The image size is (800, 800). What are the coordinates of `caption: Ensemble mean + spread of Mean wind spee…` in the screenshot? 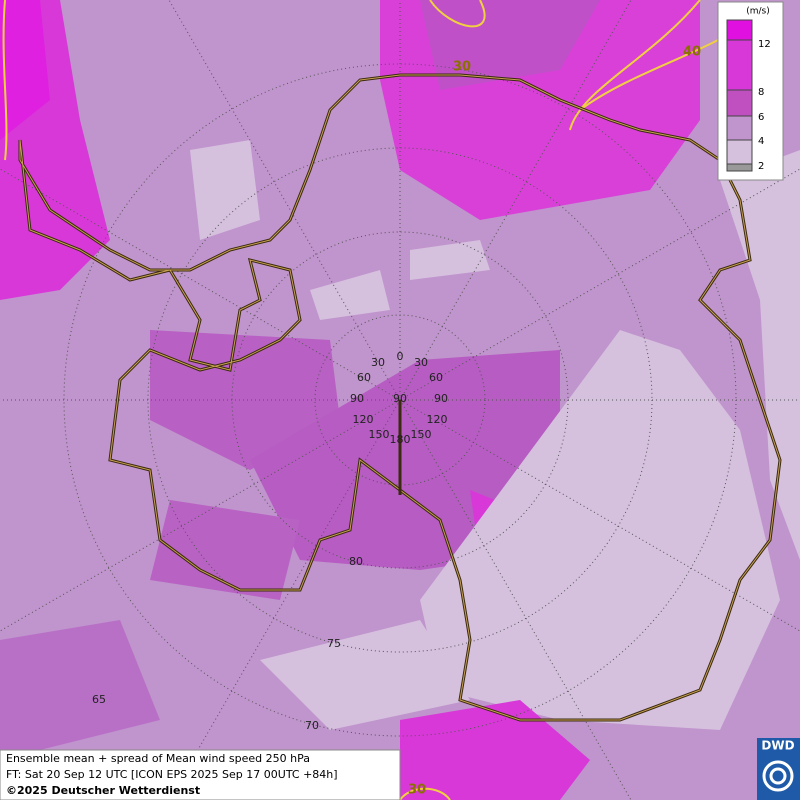 It's located at (200, 774).